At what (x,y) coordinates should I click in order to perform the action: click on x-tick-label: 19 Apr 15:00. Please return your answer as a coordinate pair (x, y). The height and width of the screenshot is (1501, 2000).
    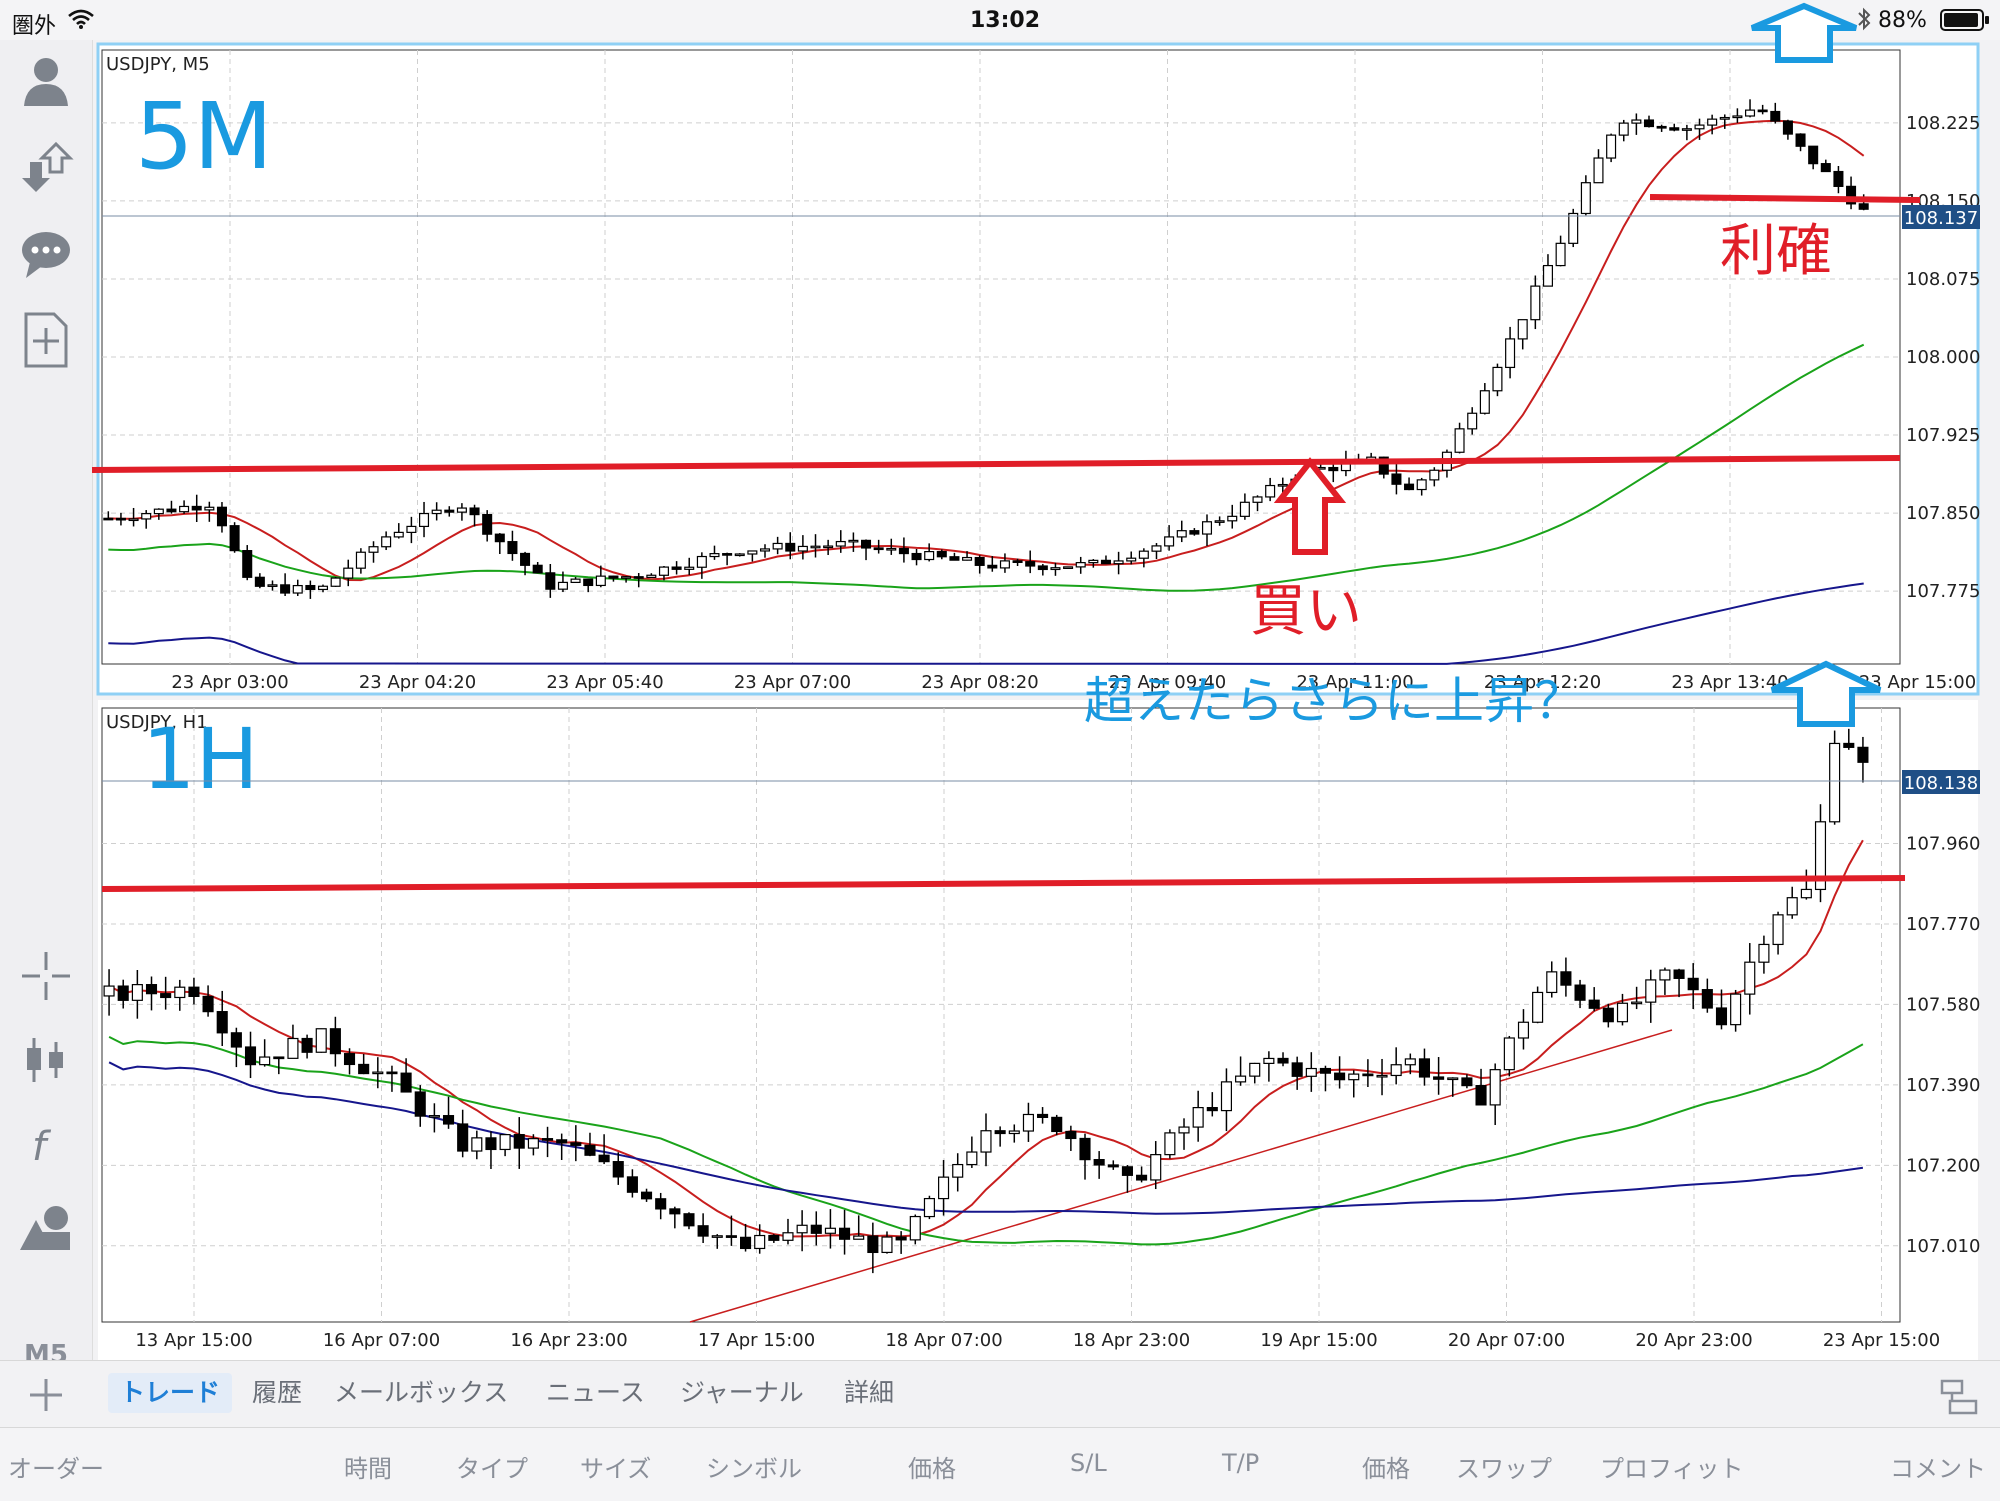
    Looking at the image, I should click on (1318, 1340).